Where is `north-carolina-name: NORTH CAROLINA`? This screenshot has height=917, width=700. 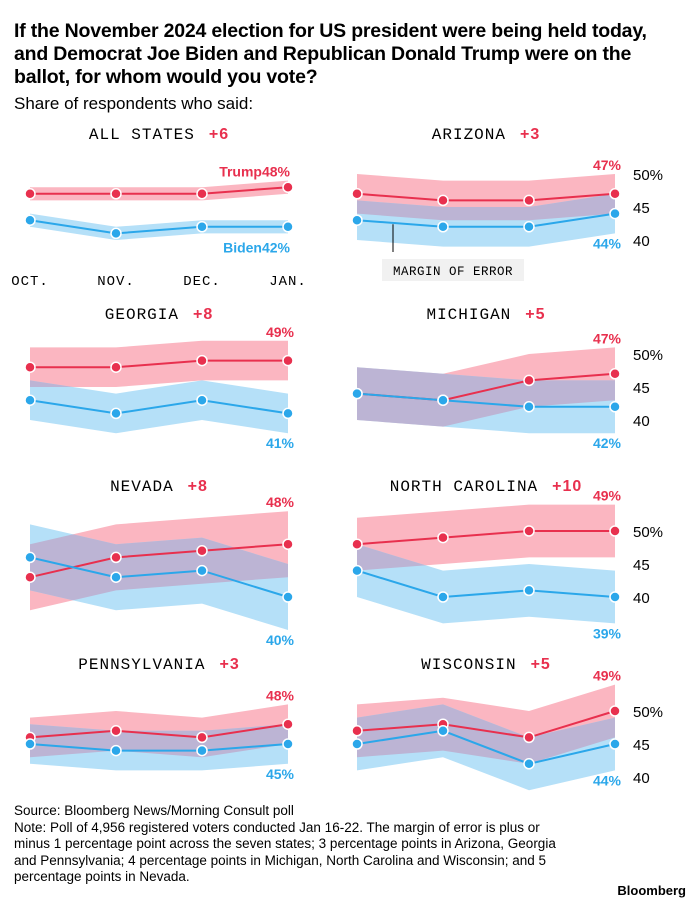 north-carolina-name: NORTH CAROLINA is located at coordinates (464, 487).